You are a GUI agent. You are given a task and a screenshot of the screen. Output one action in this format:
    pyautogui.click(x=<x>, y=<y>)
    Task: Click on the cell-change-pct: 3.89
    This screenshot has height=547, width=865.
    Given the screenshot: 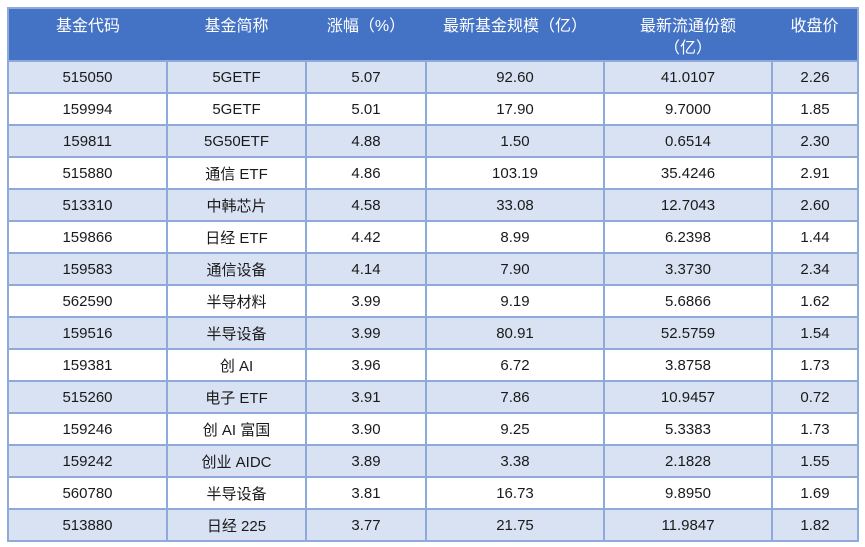 What is the action you would take?
    pyautogui.click(x=366, y=461)
    